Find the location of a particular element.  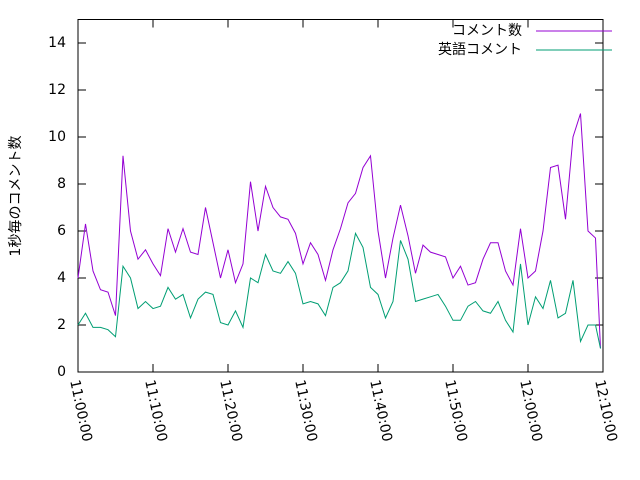

x-tick-label: 12:10:00 is located at coordinates (605, 410).